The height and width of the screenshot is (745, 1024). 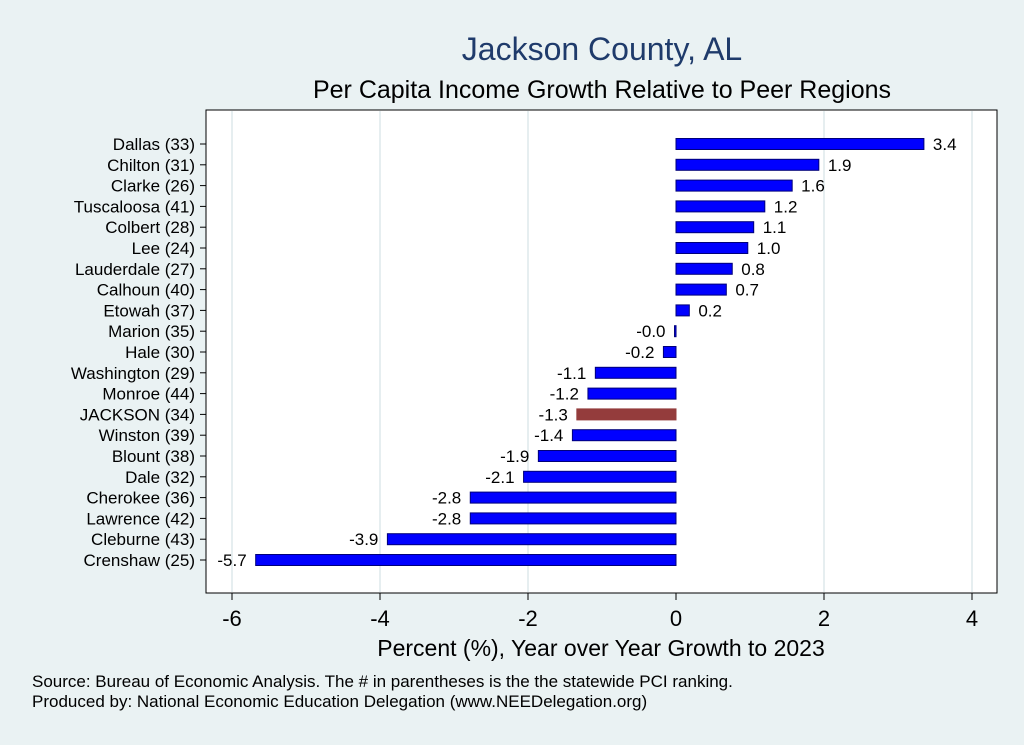 What do you see at coordinates (639, 352) in the screenshot?
I see `bar-value-label: -0.2` at bounding box center [639, 352].